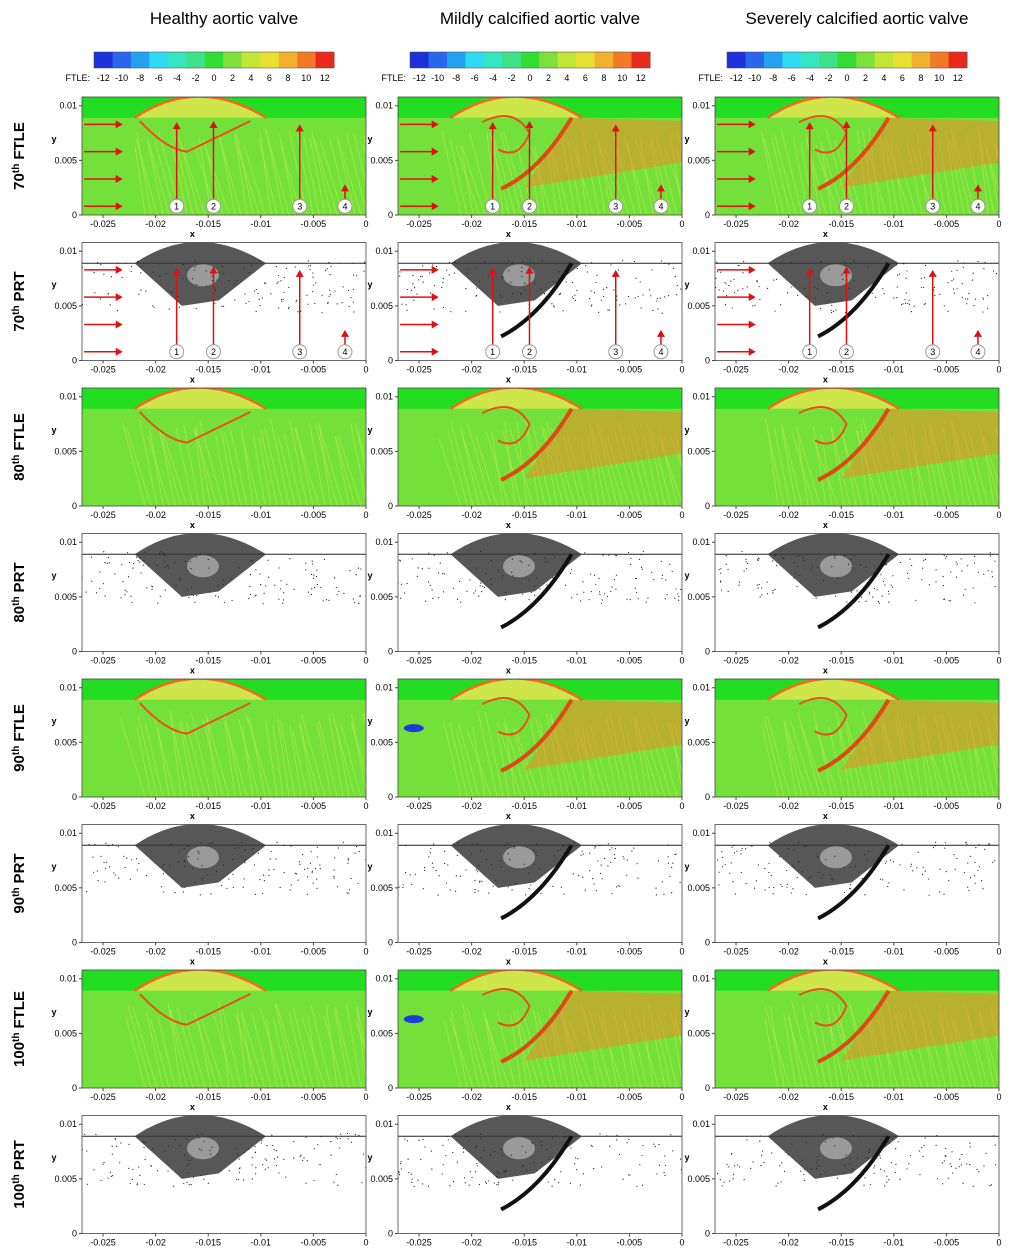 This screenshot has width=1011, height=1253. I want to click on colorbar-tick: 0, so click(213, 78).